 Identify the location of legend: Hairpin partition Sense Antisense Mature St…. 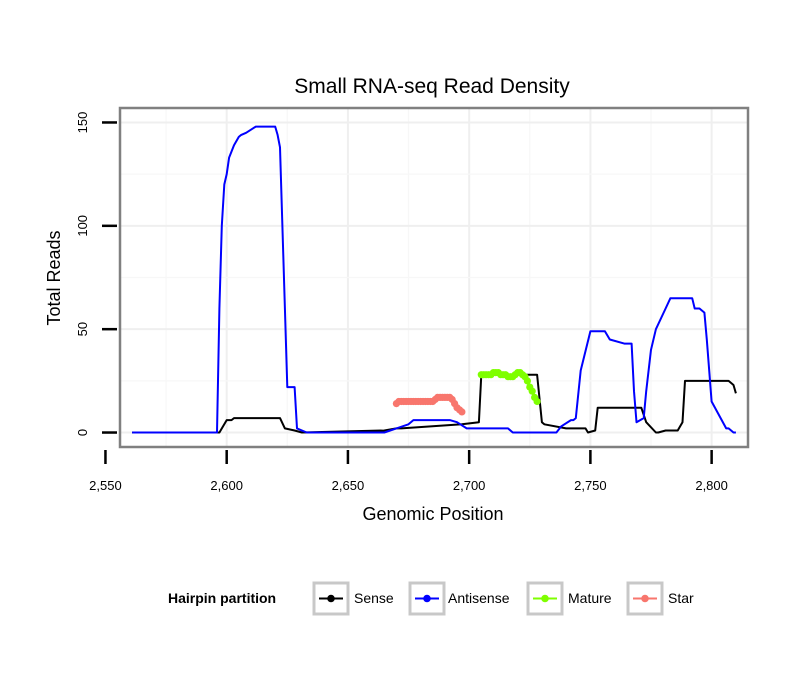
(431, 598).